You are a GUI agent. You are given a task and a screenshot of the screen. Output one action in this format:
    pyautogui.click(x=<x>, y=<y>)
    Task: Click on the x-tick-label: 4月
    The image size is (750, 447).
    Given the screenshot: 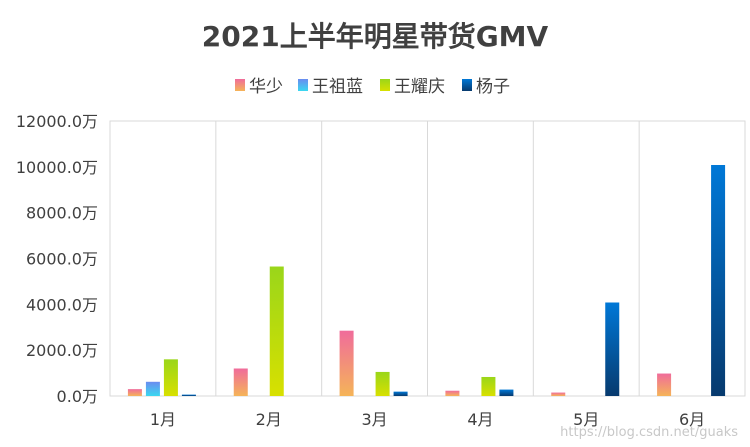 What is the action you would take?
    pyautogui.click(x=480, y=419)
    